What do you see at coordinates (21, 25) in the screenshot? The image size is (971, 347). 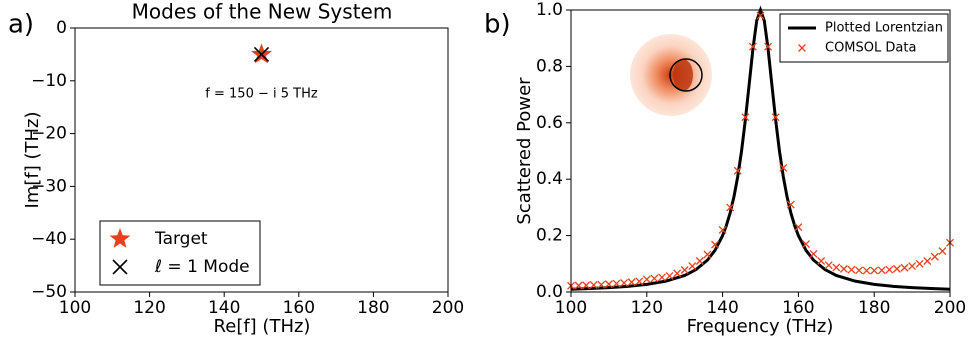 I see `panel-label: a)` at bounding box center [21, 25].